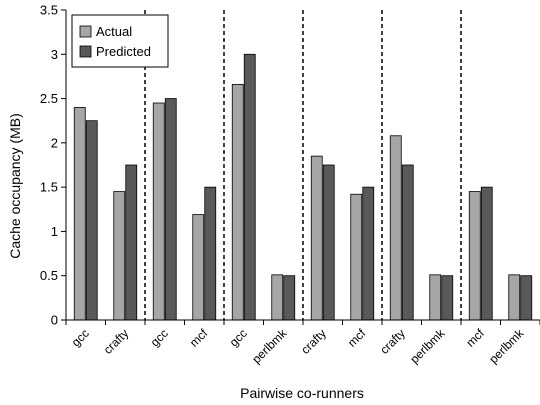 This screenshot has height=405, width=540. Describe the element at coordinates (116, 341) in the screenshot. I see `x-category-label-1: crafty` at that location.